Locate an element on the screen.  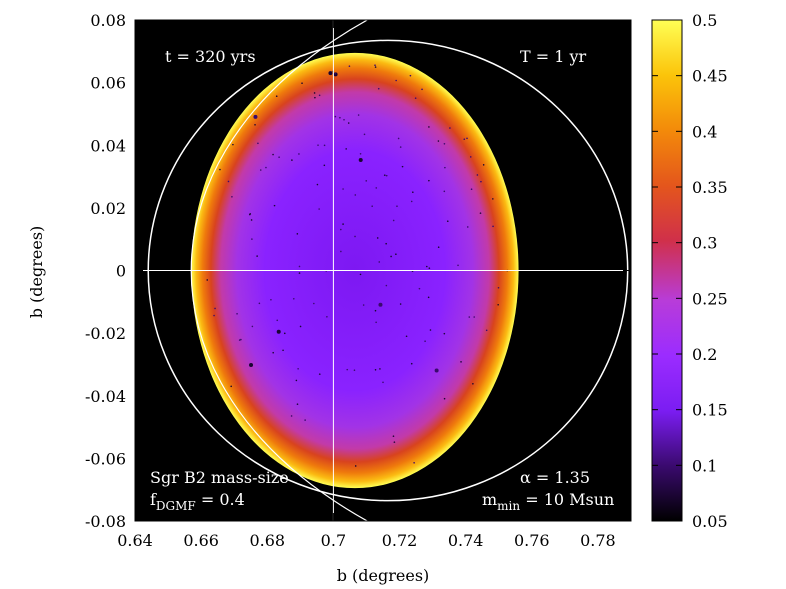
annotation-mmin: mmin = 10 Msun is located at coordinates (548, 501).